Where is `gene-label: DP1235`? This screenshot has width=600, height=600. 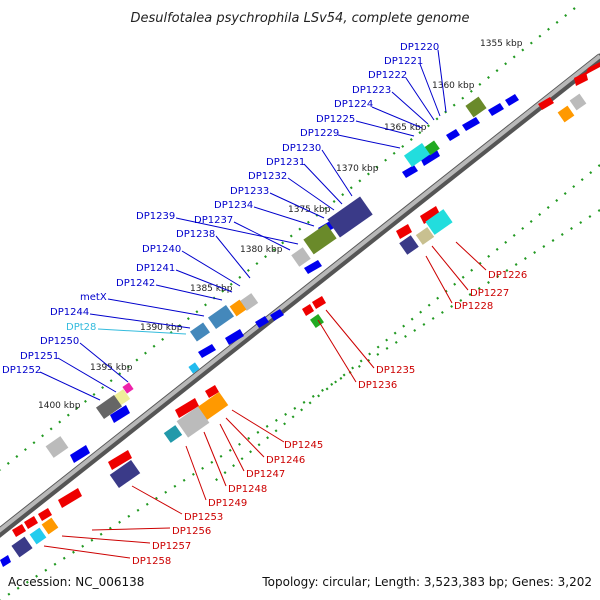 gene-label: DP1235 is located at coordinates (395, 370).